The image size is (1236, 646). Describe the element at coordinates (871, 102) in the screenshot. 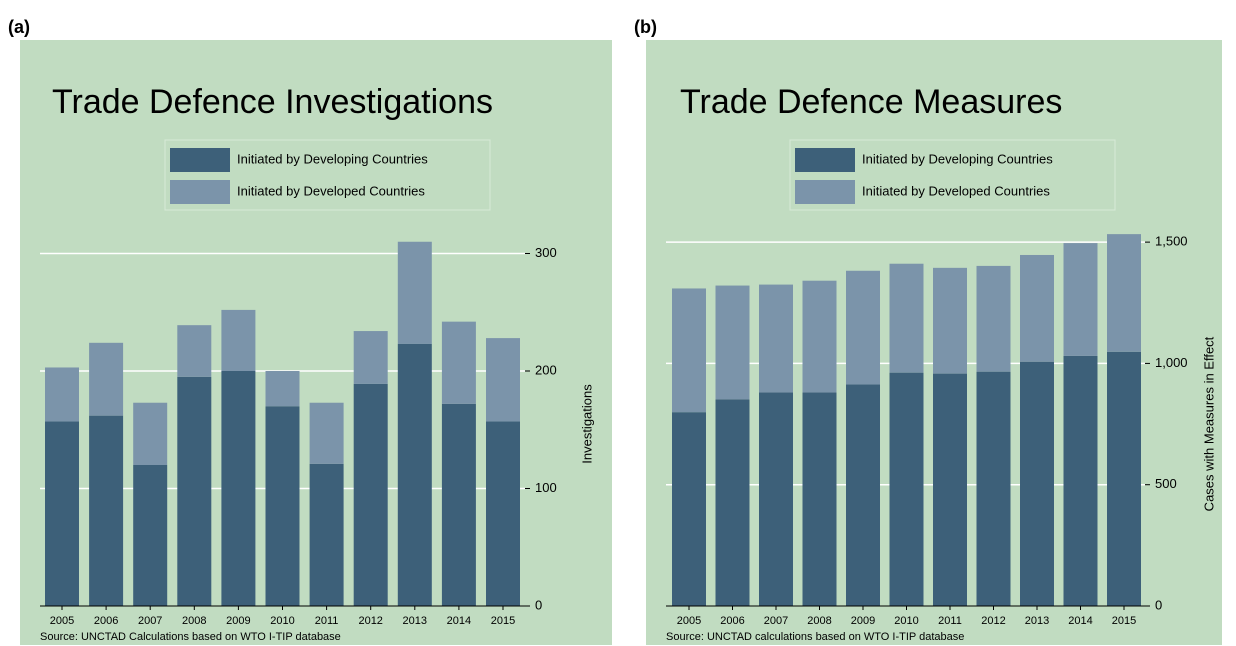

I see `chart-title: Trade Defence Measures` at that location.